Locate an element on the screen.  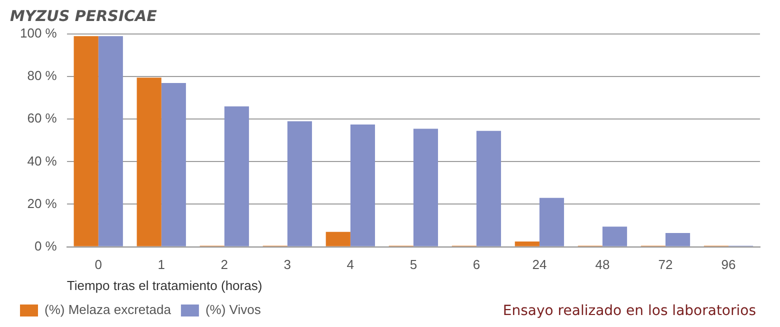
x-tick-label: 2 is located at coordinates (224, 264).